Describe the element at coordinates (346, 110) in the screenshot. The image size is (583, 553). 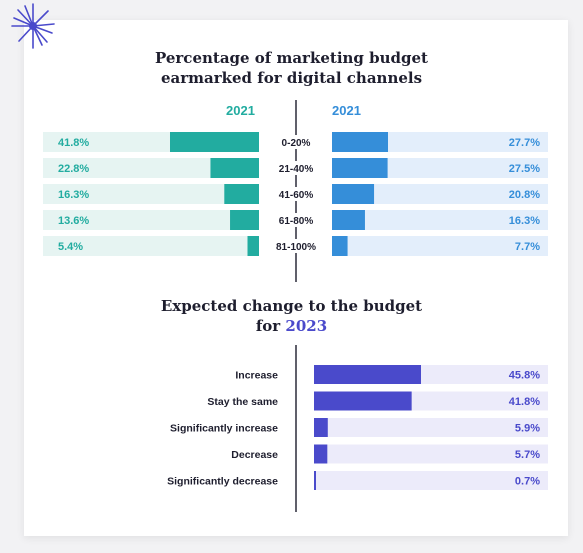
I see `right-series-year: 2021` at that location.